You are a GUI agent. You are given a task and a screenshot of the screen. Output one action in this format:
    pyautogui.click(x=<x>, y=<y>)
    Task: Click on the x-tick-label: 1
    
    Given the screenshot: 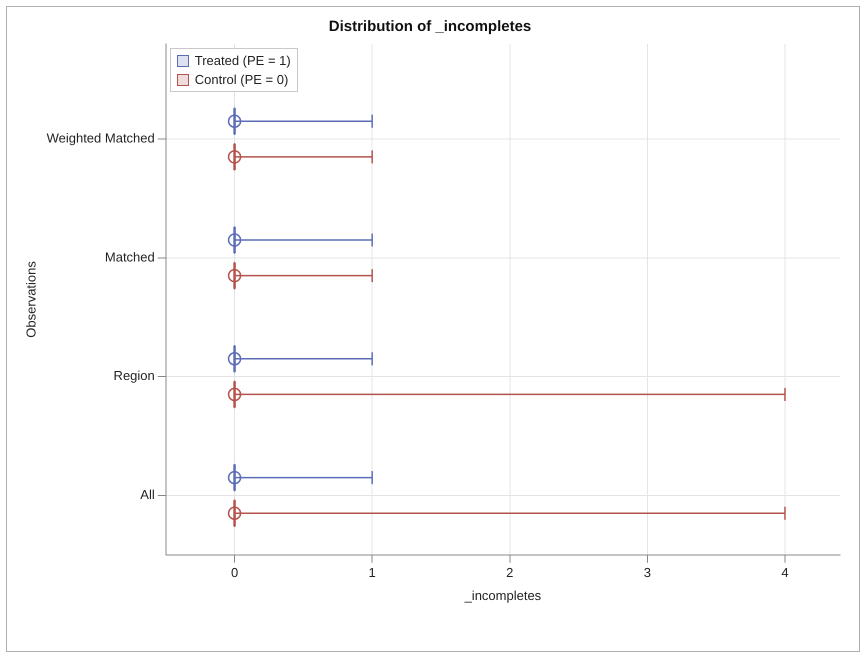 What is the action you would take?
    pyautogui.click(x=372, y=572)
    